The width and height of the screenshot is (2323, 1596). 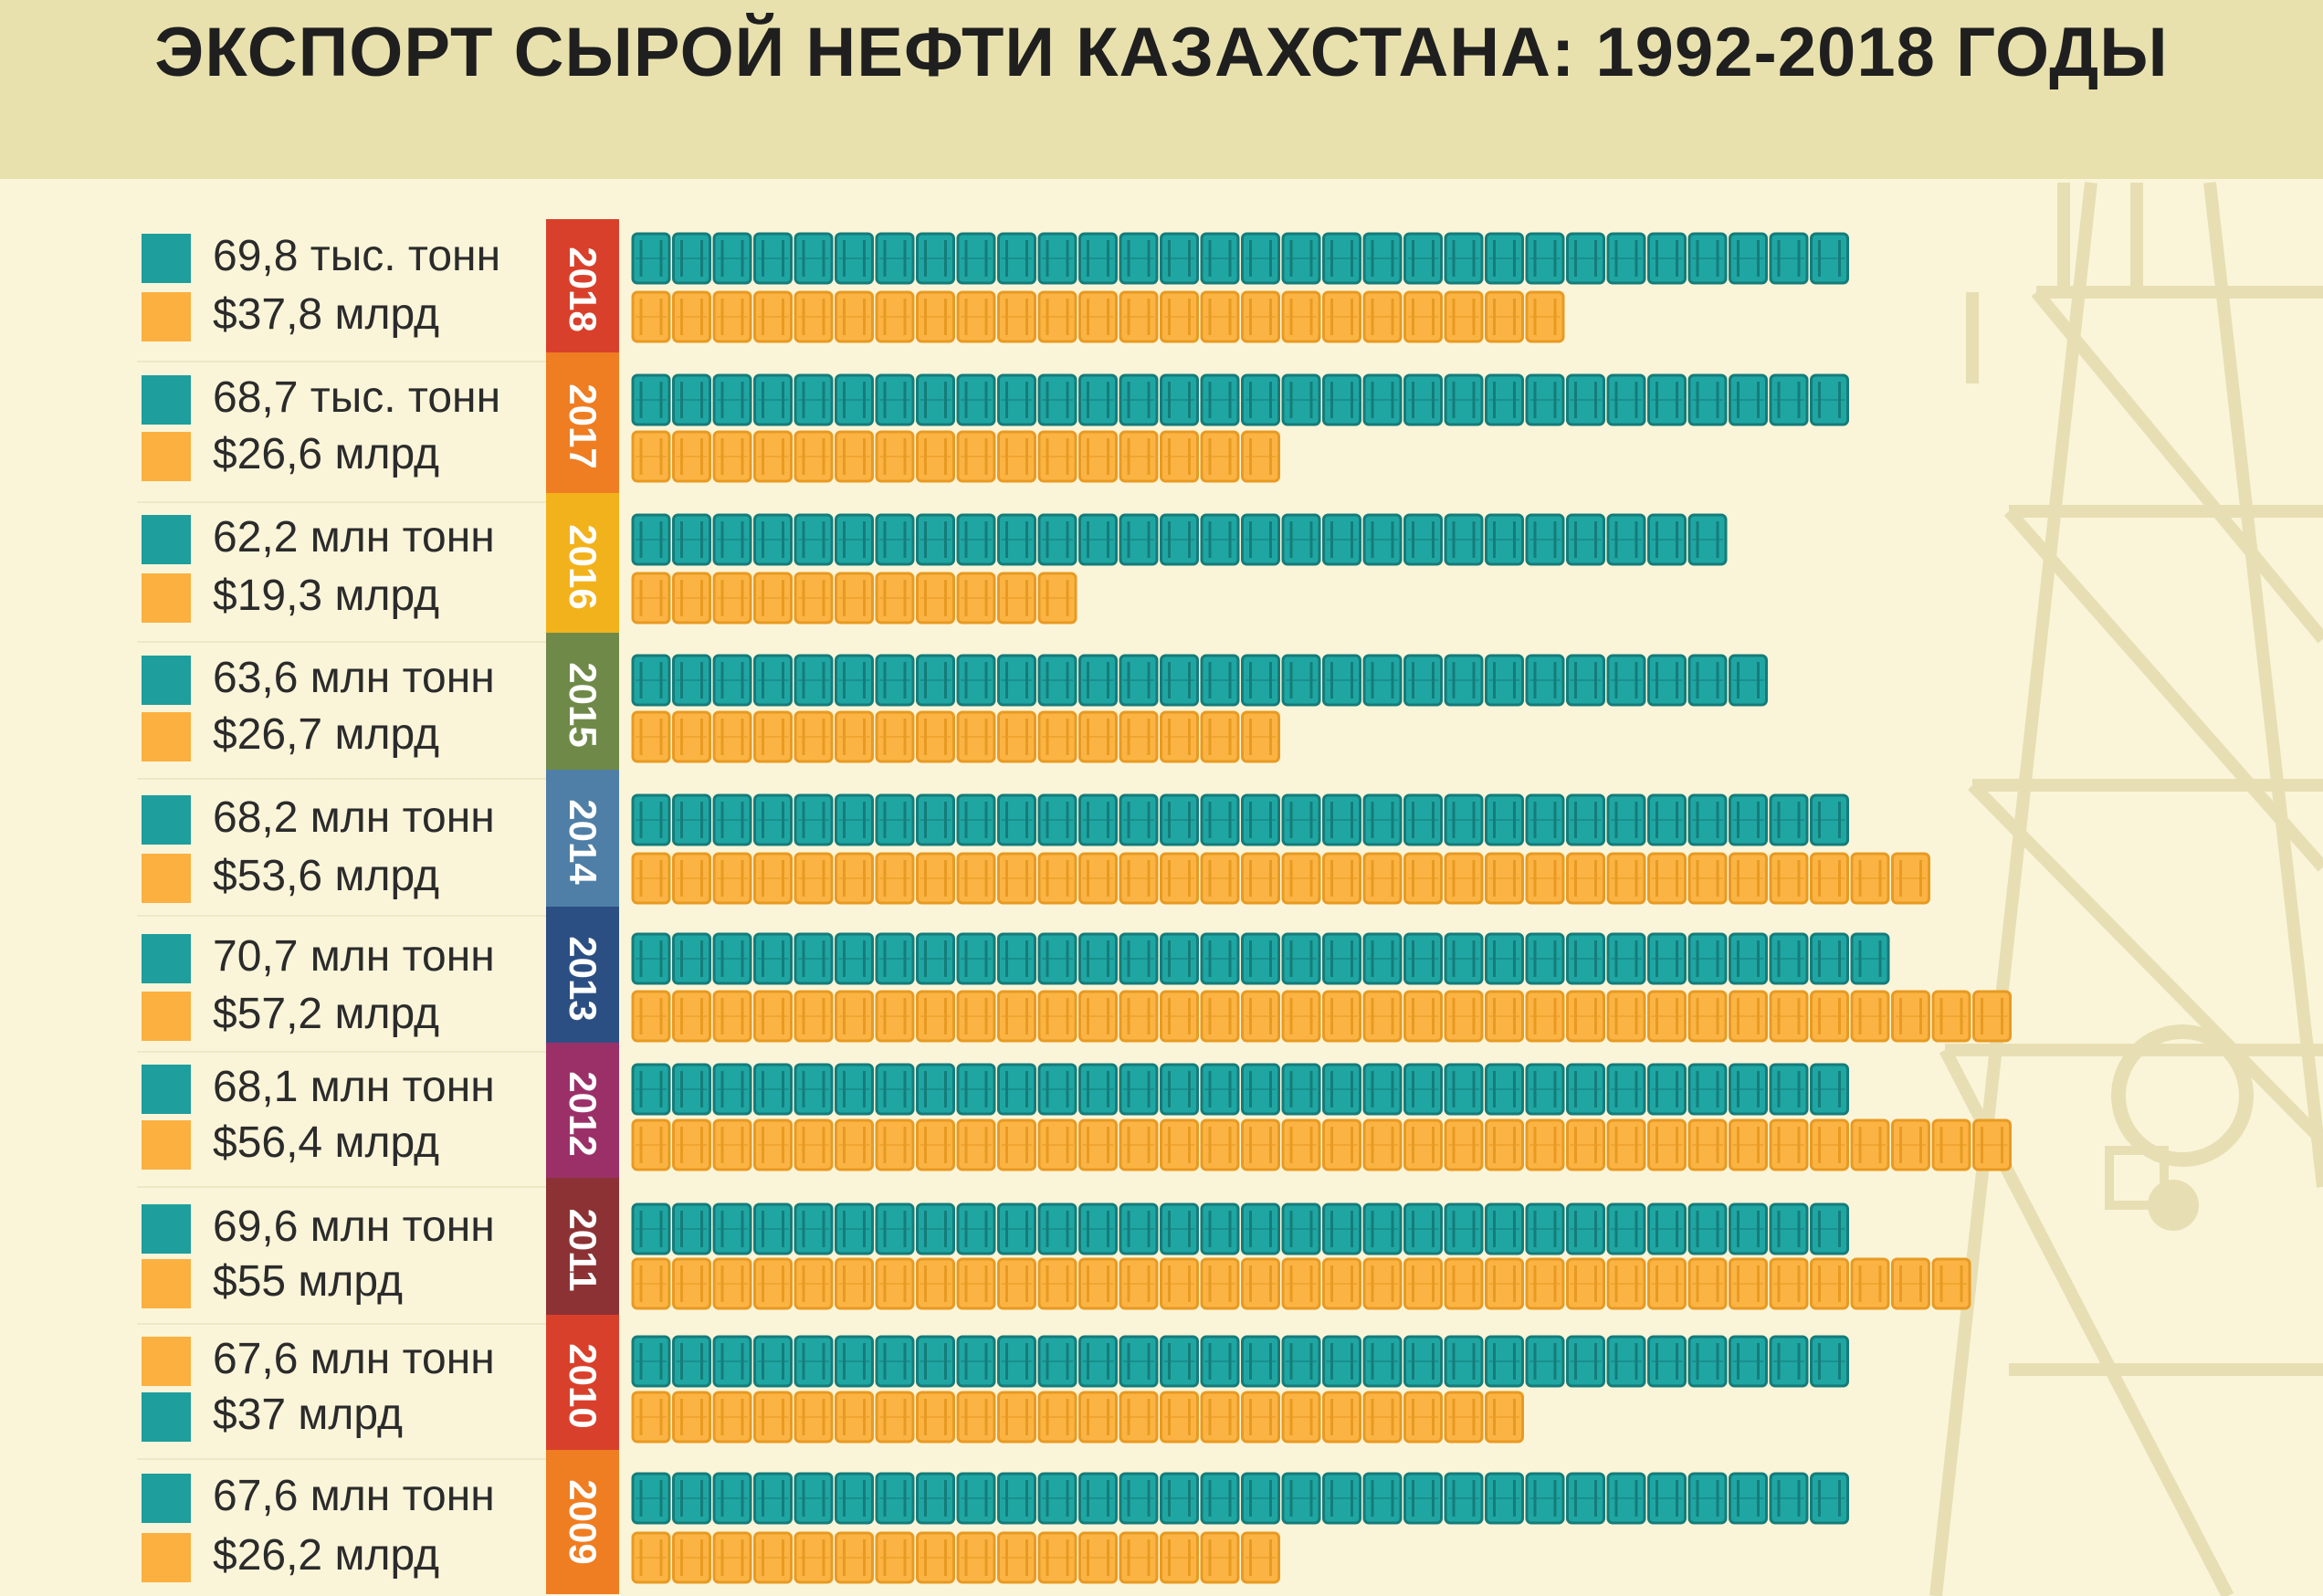 What do you see at coordinates (342, 1459) in the screenshot?
I see `row-separator` at bounding box center [342, 1459].